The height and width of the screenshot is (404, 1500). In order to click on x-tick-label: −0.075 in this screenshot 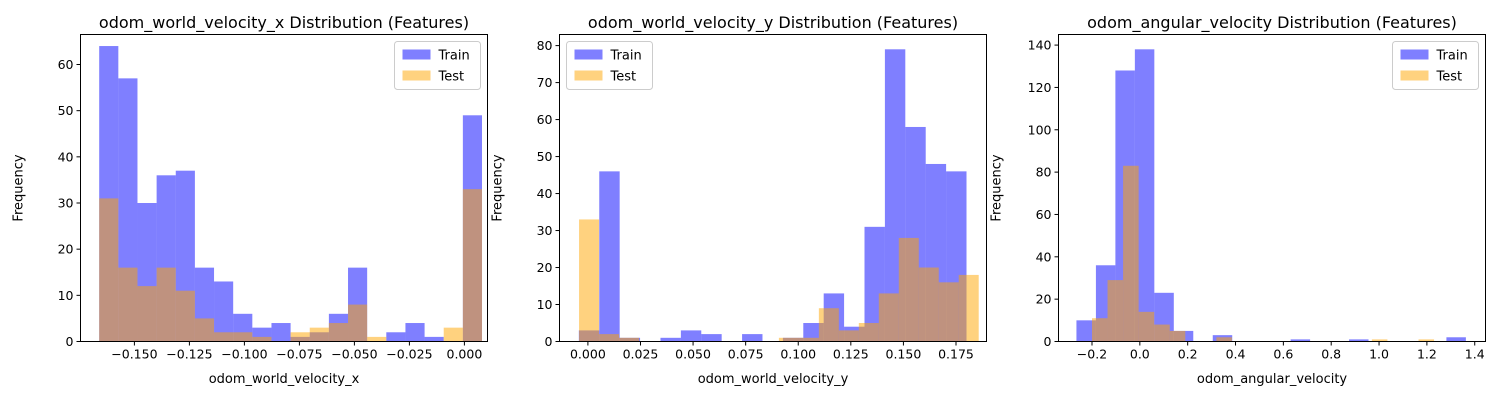, I will do `click(299, 354)`.